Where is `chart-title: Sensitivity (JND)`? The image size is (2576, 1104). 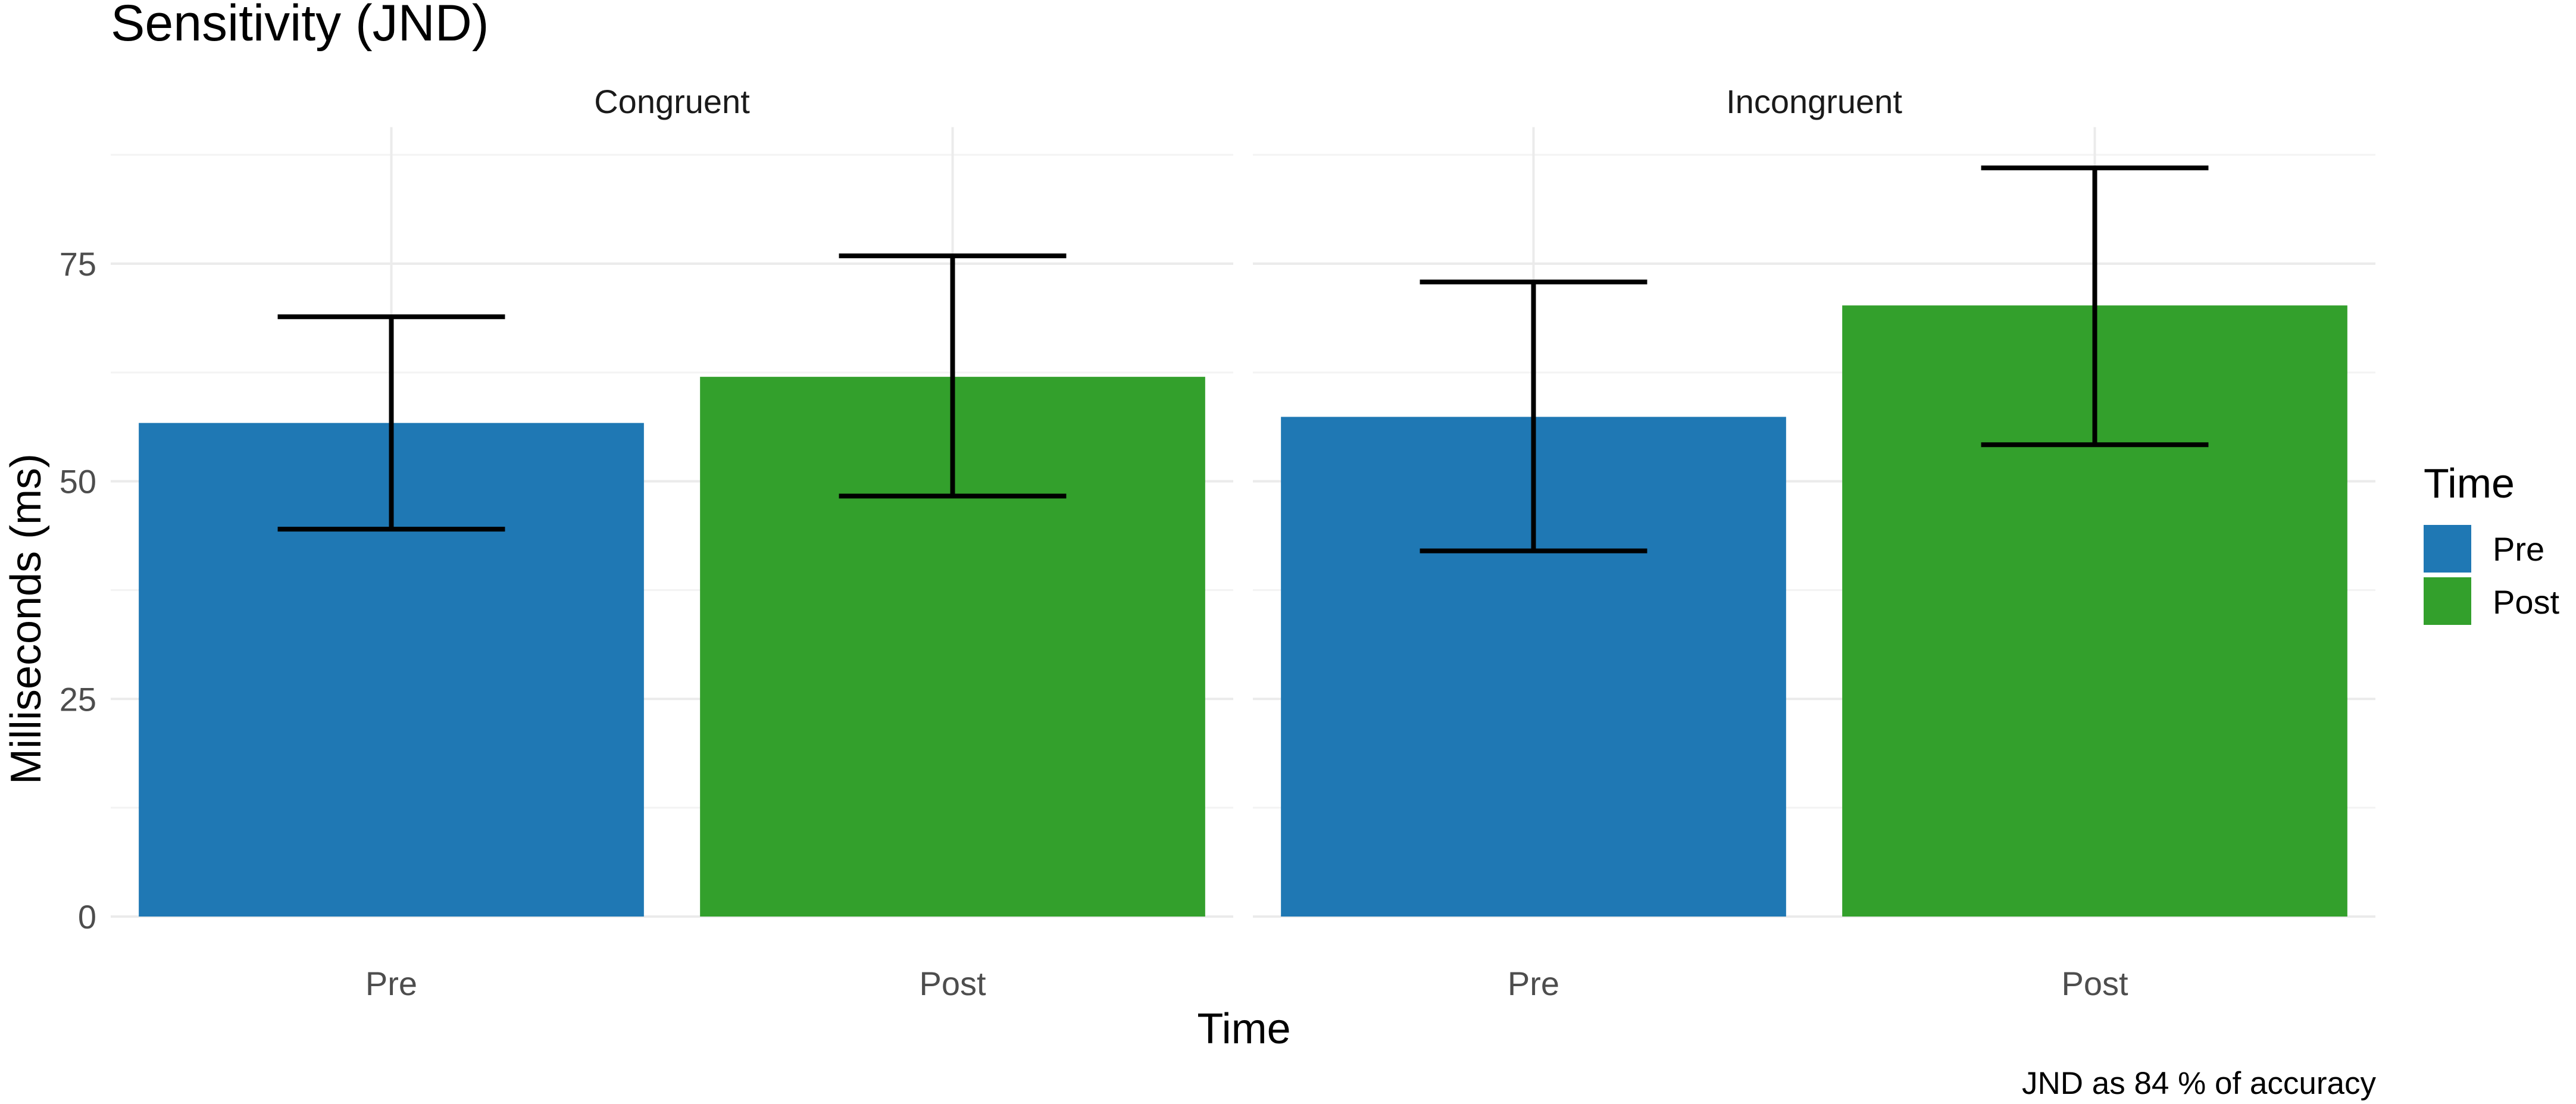 chart-title: Sensitivity (JND) is located at coordinates (300, 26).